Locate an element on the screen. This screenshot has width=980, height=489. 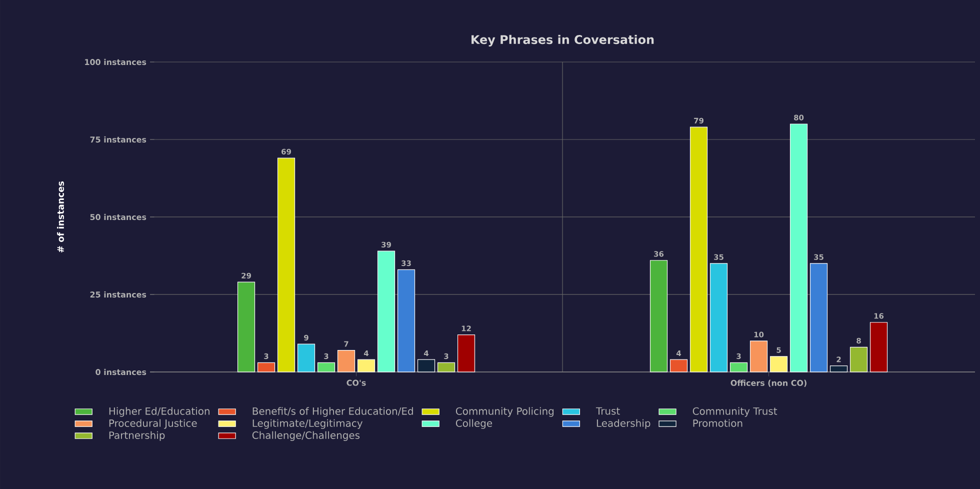
y-axis-title: # of instances is located at coordinates (60, 216).